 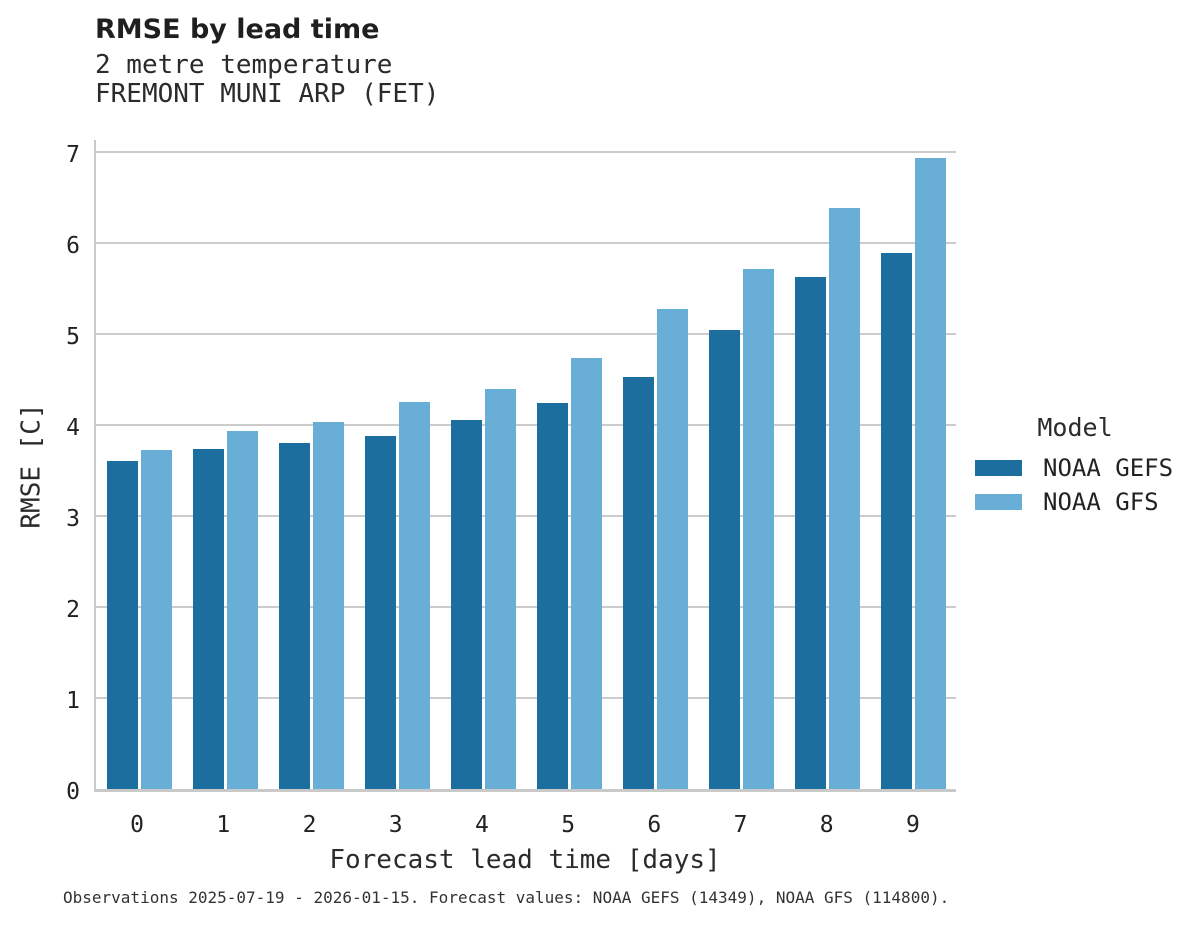 What do you see at coordinates (137, 825) in the screenshot?
I see `x-tick-label-0: 0` at bounding box center [137, 825].